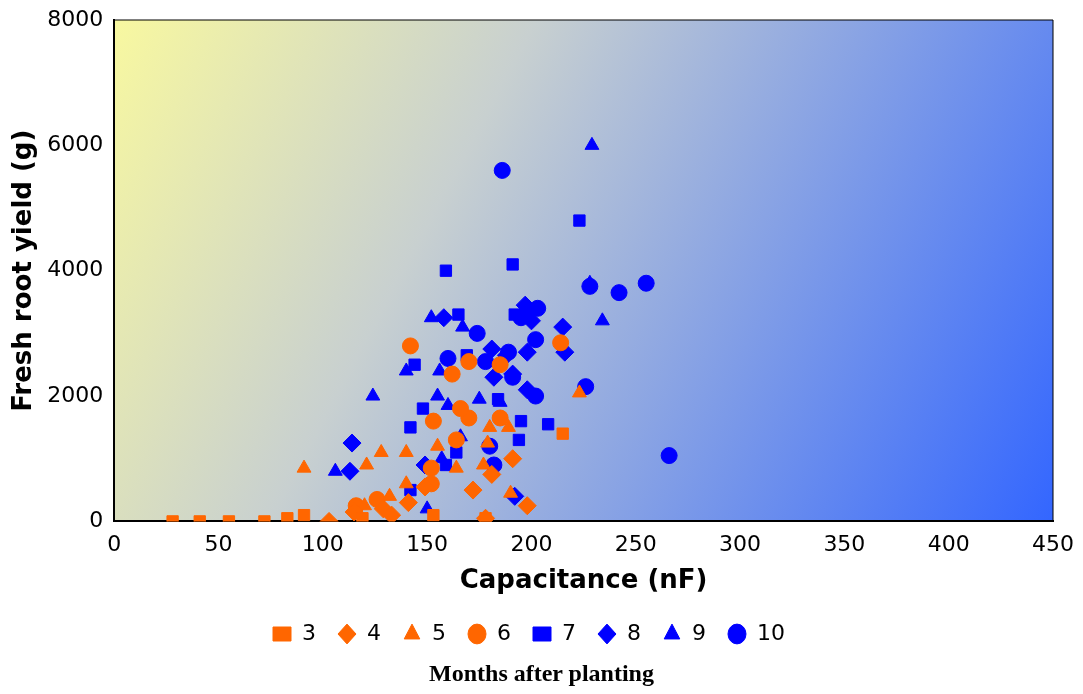  I want to click on y-tick-label: 6000, so click(75, 144).